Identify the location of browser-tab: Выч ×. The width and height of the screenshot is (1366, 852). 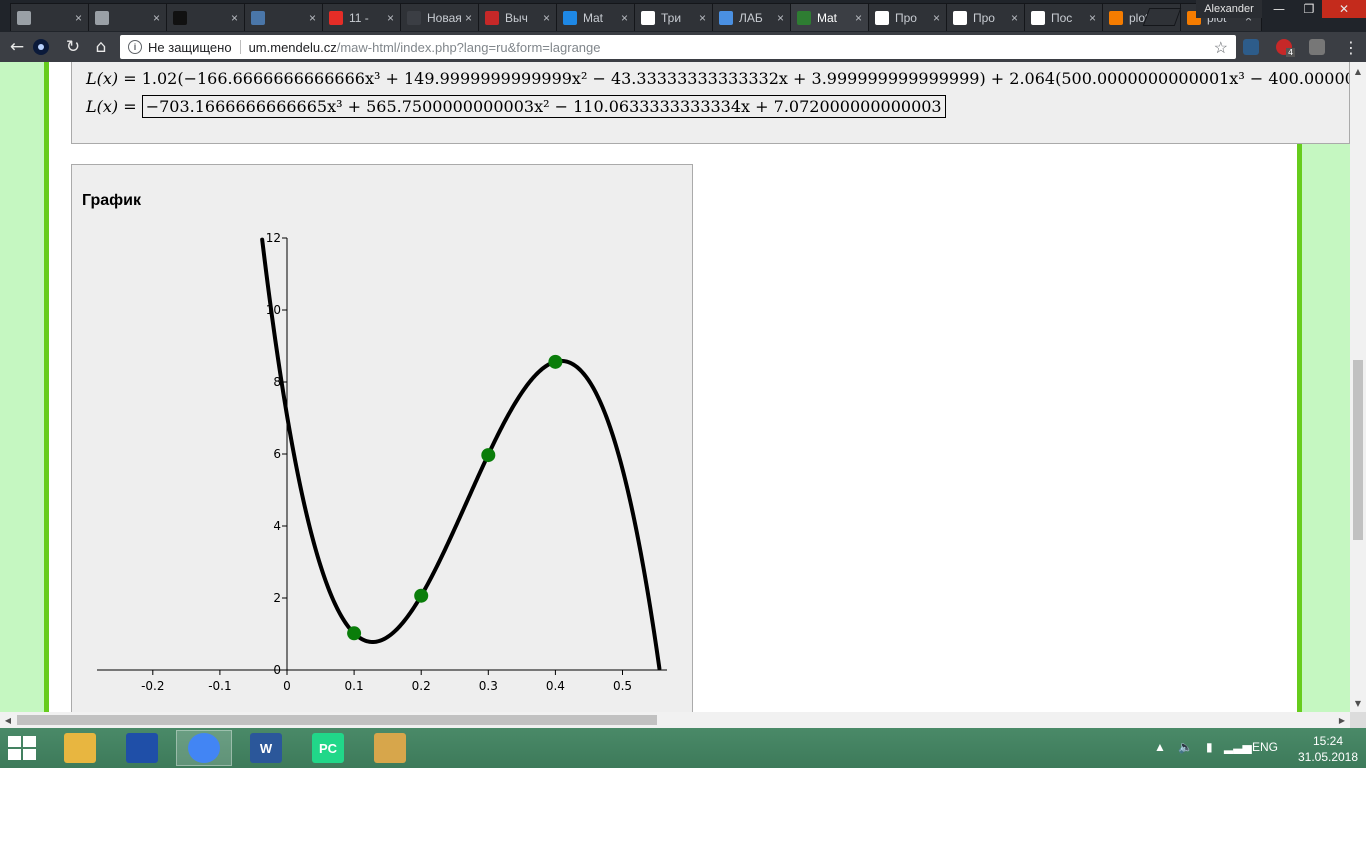
(519, 17).